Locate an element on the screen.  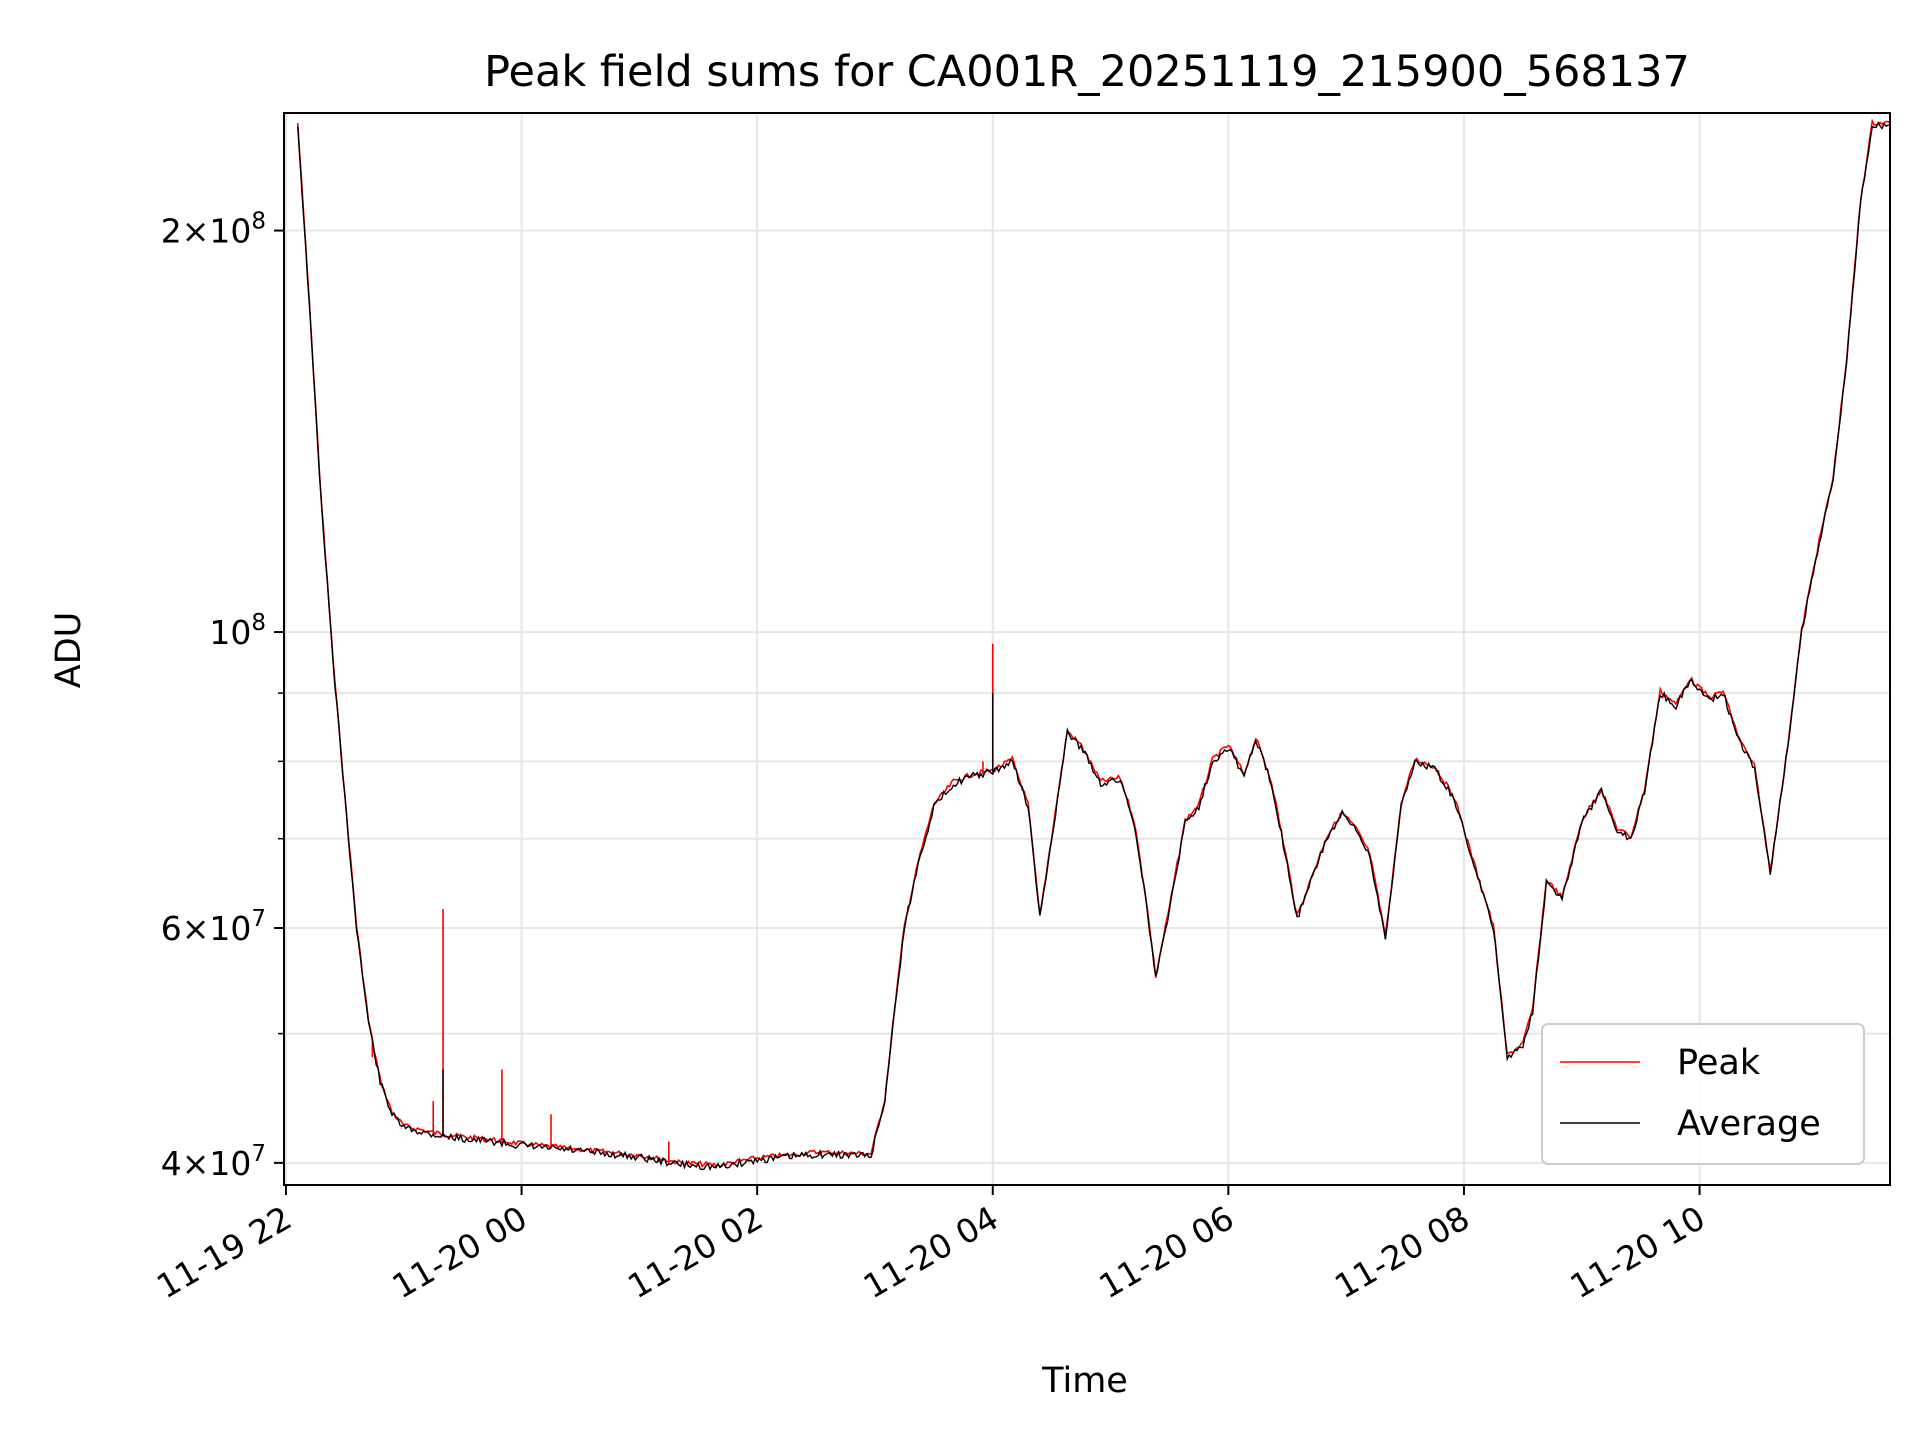
legend-box is located at coordinates (1703, 1094).